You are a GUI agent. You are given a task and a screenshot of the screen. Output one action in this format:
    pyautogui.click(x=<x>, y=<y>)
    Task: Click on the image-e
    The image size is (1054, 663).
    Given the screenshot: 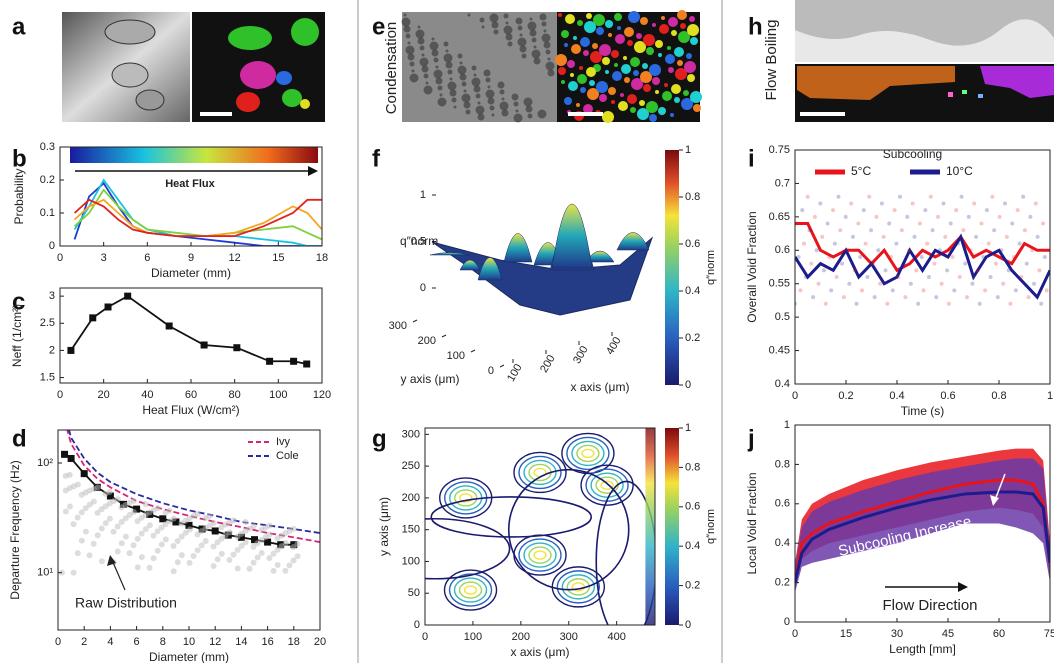 What is the action you would take?
    pyautogui.click(x=551, y=66)
    